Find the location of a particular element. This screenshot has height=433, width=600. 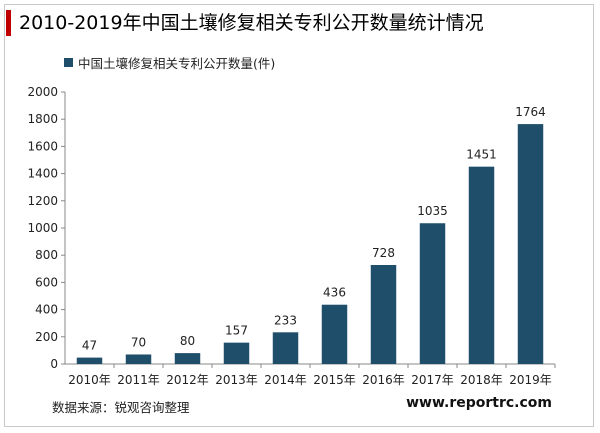

x-tick-label: 2011年 is located at coordinates (138, 380).